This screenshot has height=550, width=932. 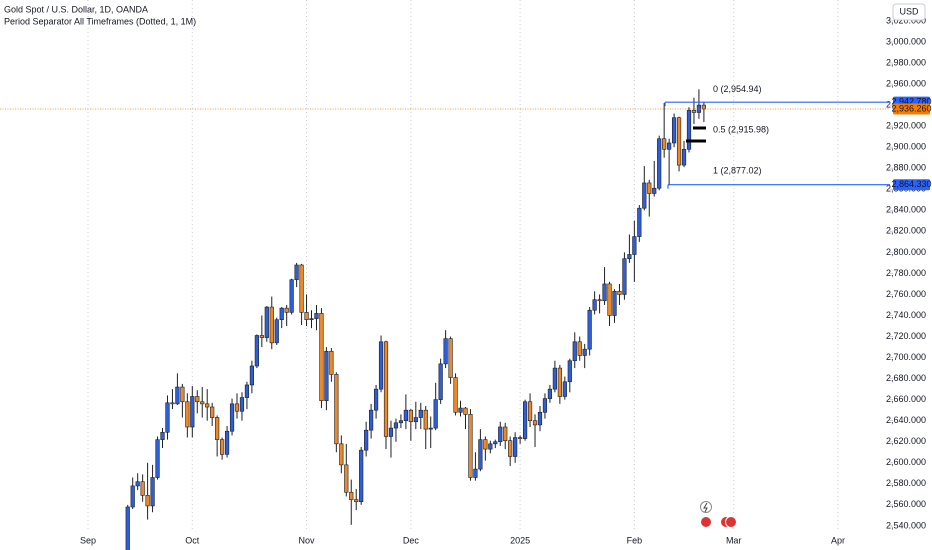 I want to click on fib-label: 1 (2,877.02), so click(x=737, y=171).